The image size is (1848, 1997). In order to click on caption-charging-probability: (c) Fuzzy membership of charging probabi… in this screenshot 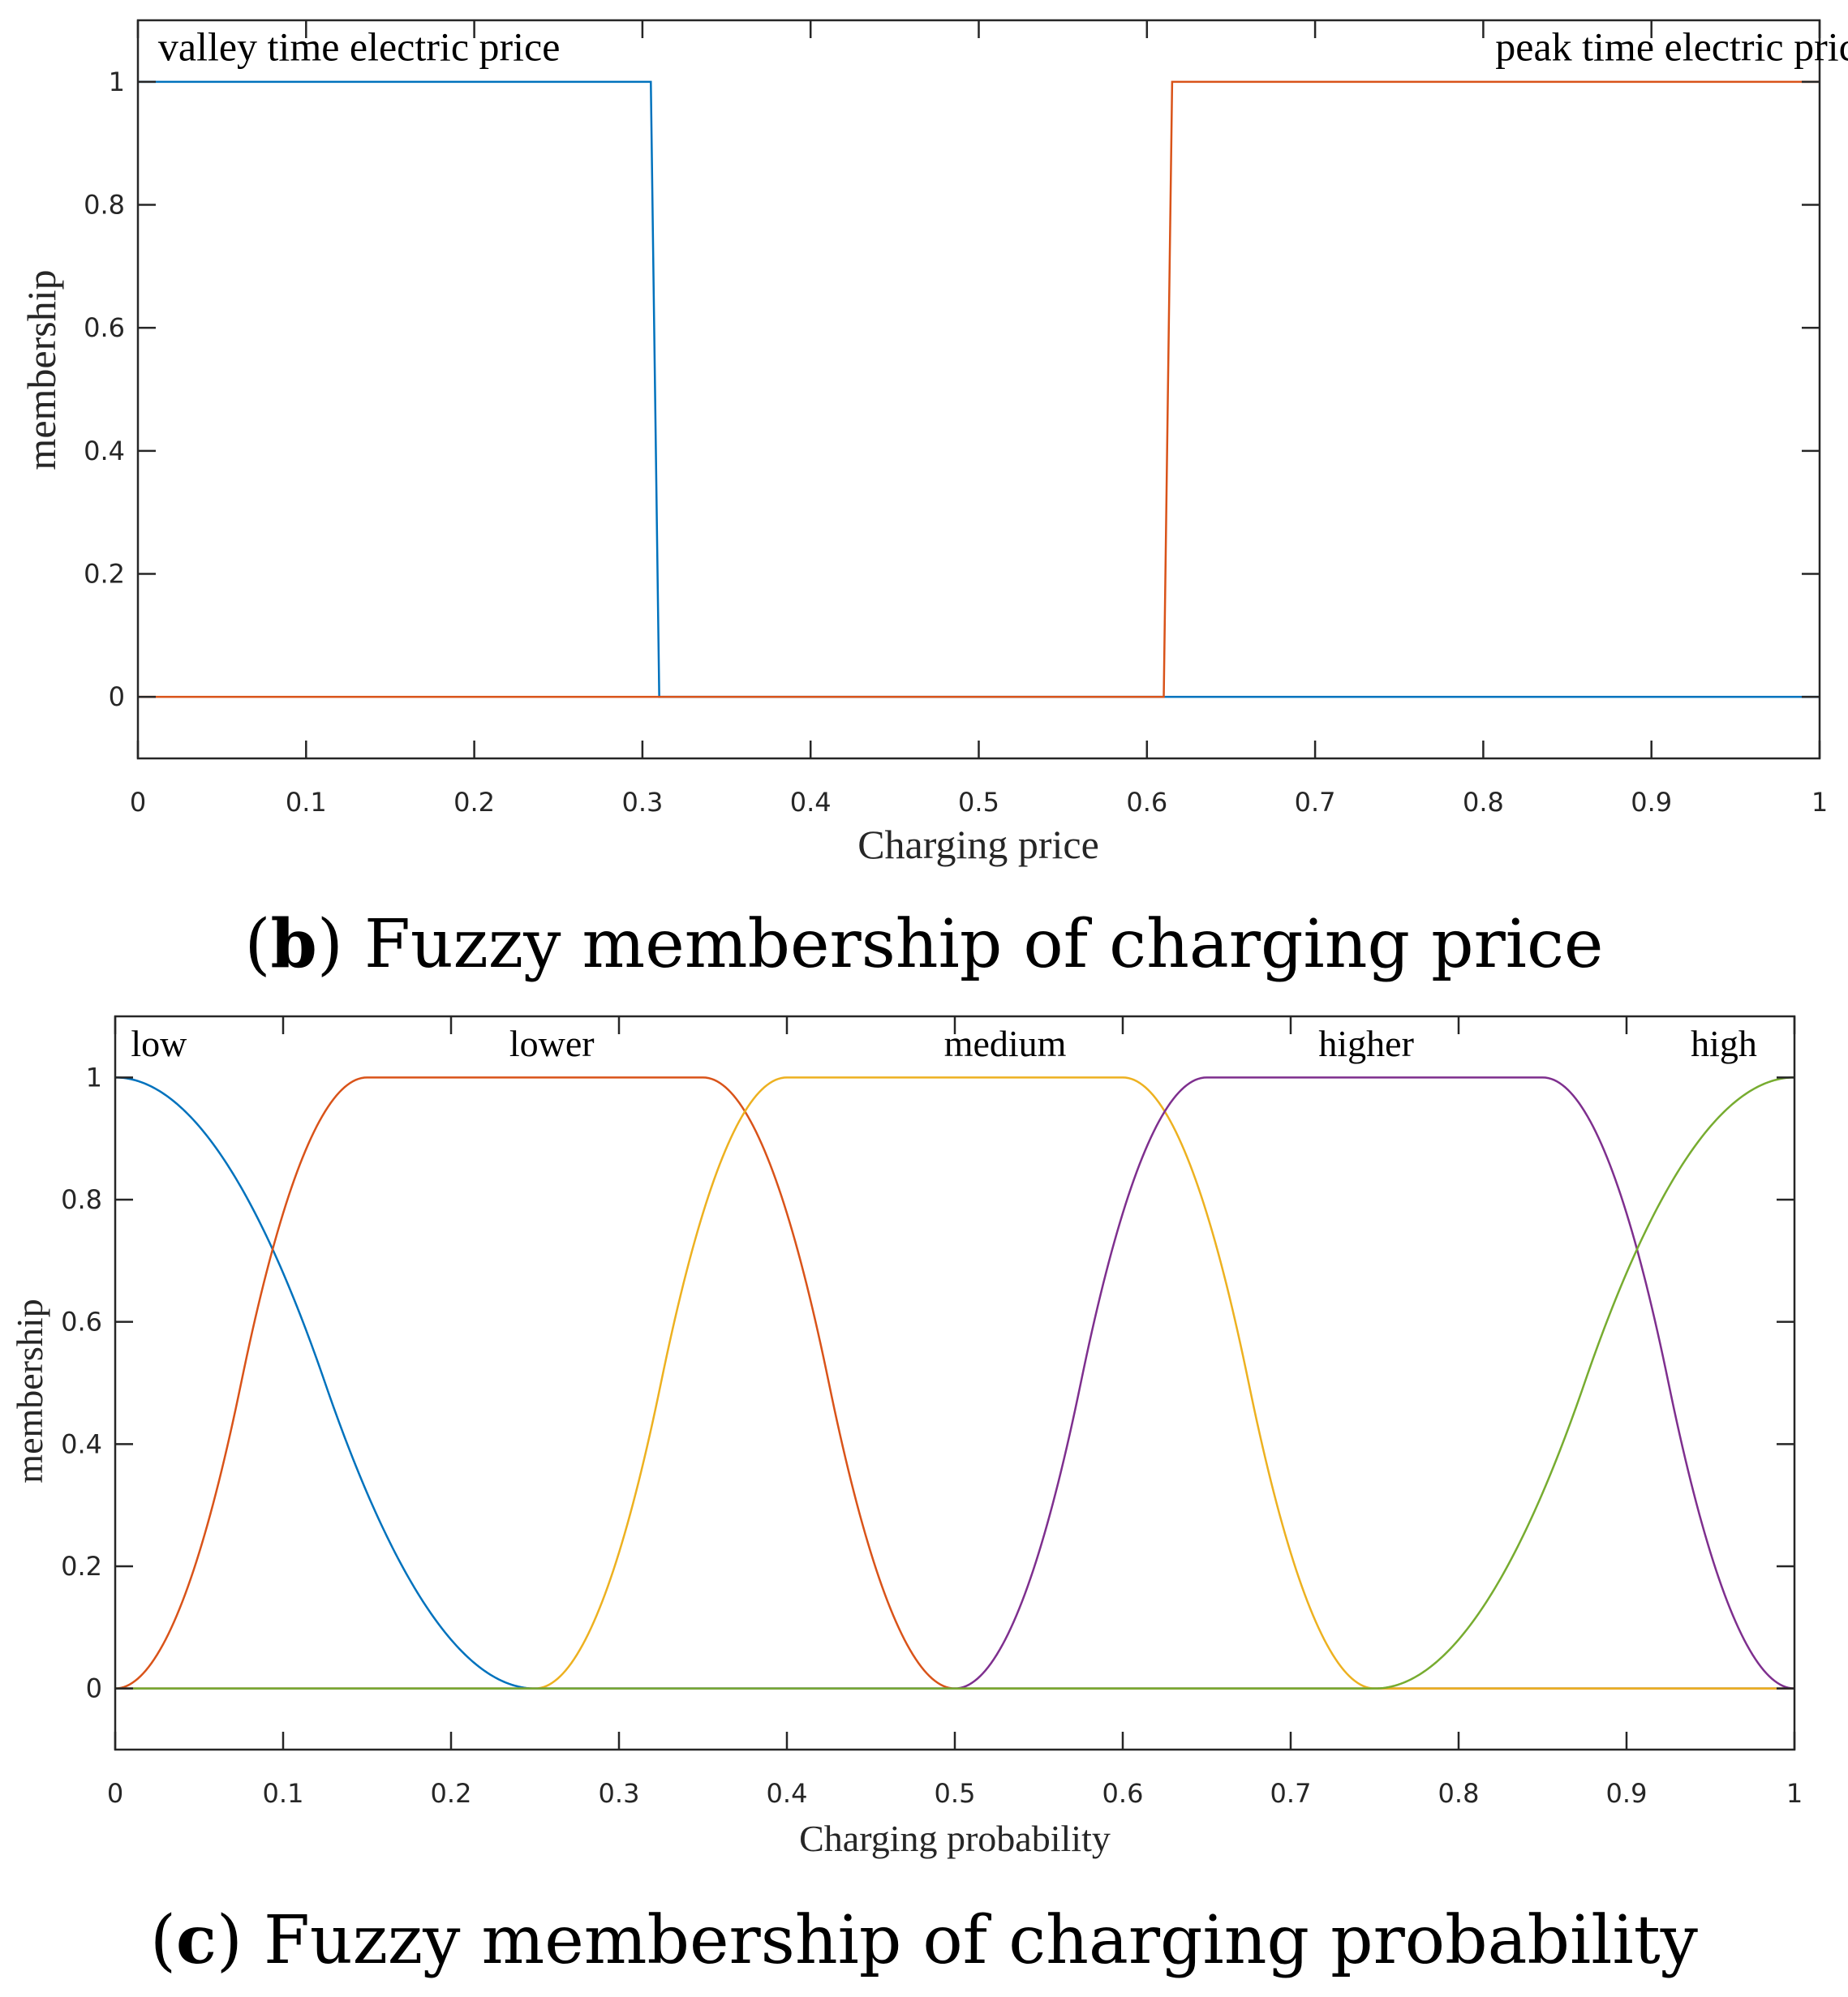, I will do `click(924, 1940)`.